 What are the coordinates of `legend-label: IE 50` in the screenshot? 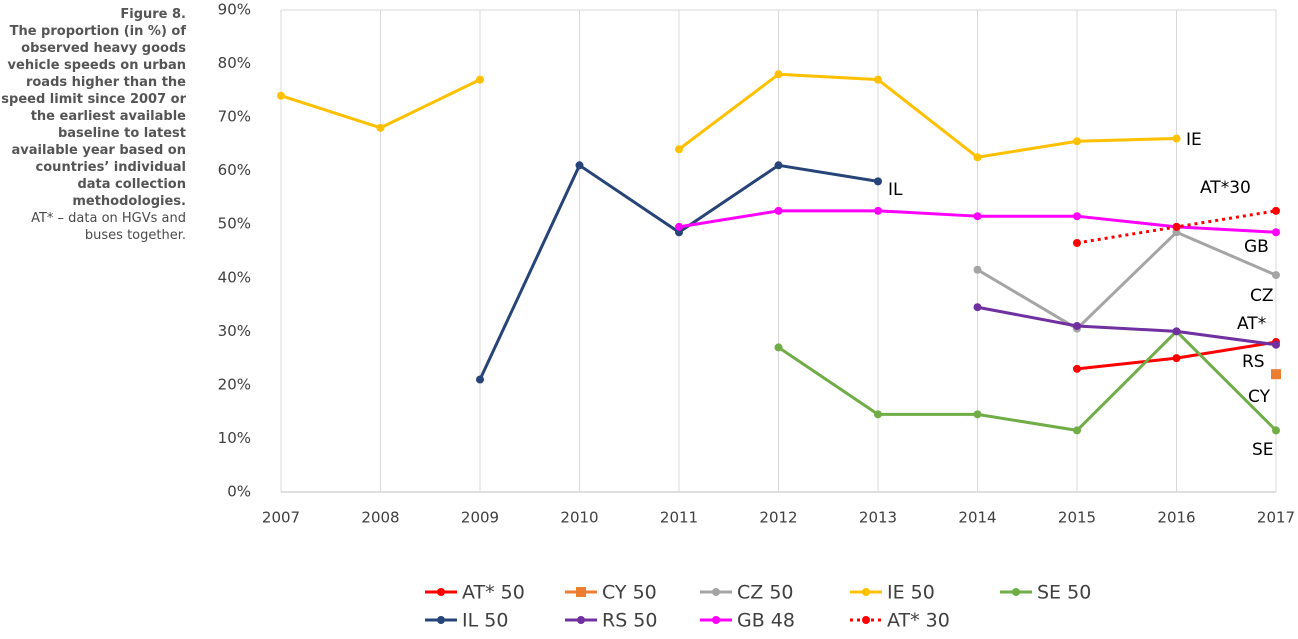 It's located at (911, 593).